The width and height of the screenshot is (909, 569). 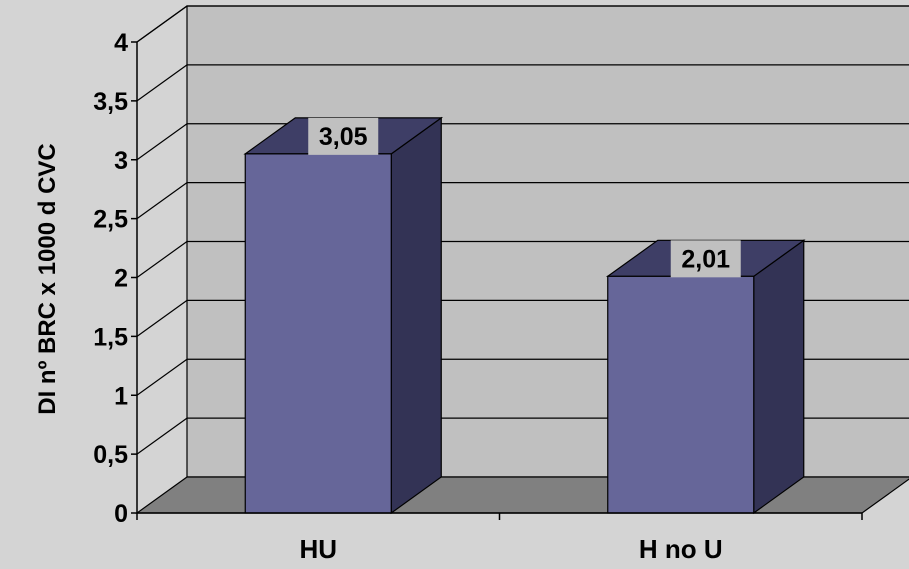 I want to click on y-tick-label: 1,5, so click(x=110, y=337).